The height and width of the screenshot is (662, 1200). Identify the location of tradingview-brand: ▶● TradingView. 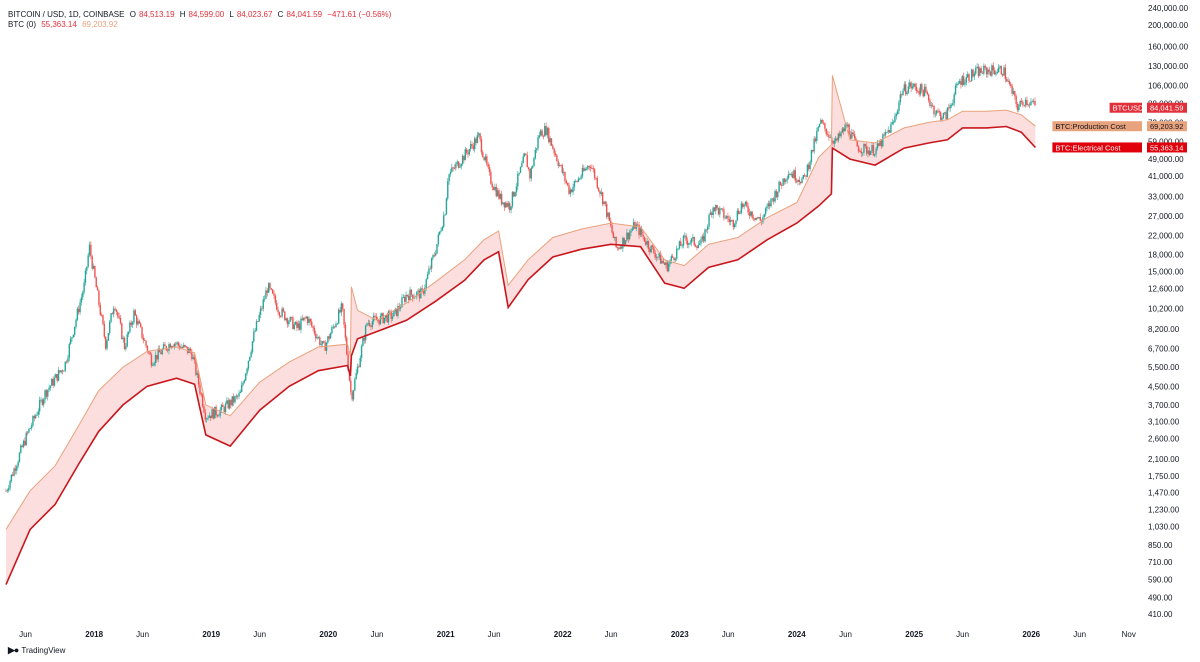
(36, 650).